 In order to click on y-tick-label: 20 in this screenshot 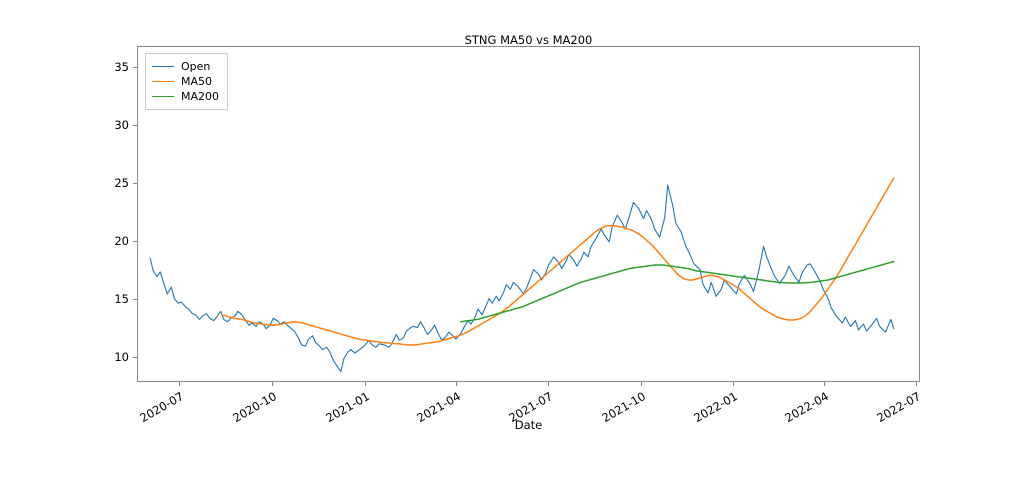, I will do `click(121, 240)`.